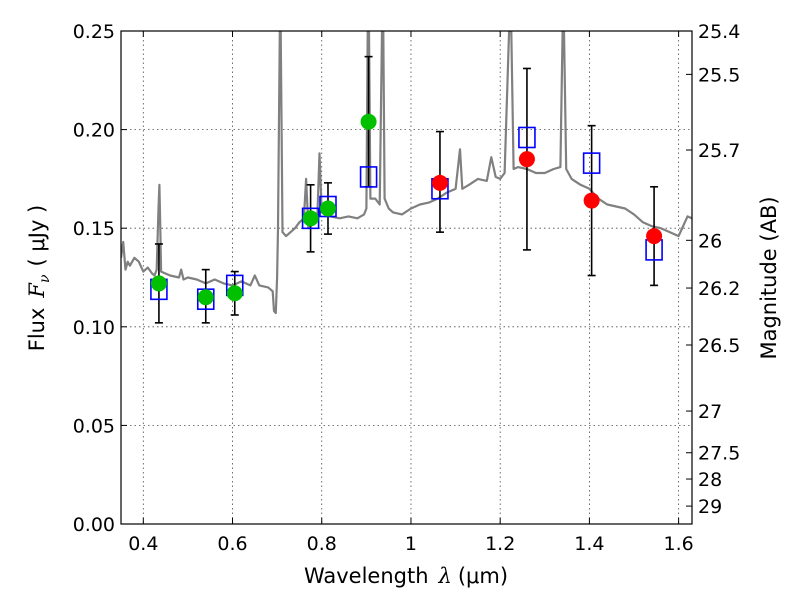 The height and width of the screenshot is (600, 800). What do you see at coordinates (500, 544) in the screenshot?
I see `x-tick-label: 1.2` at bounding box center [500, 544].